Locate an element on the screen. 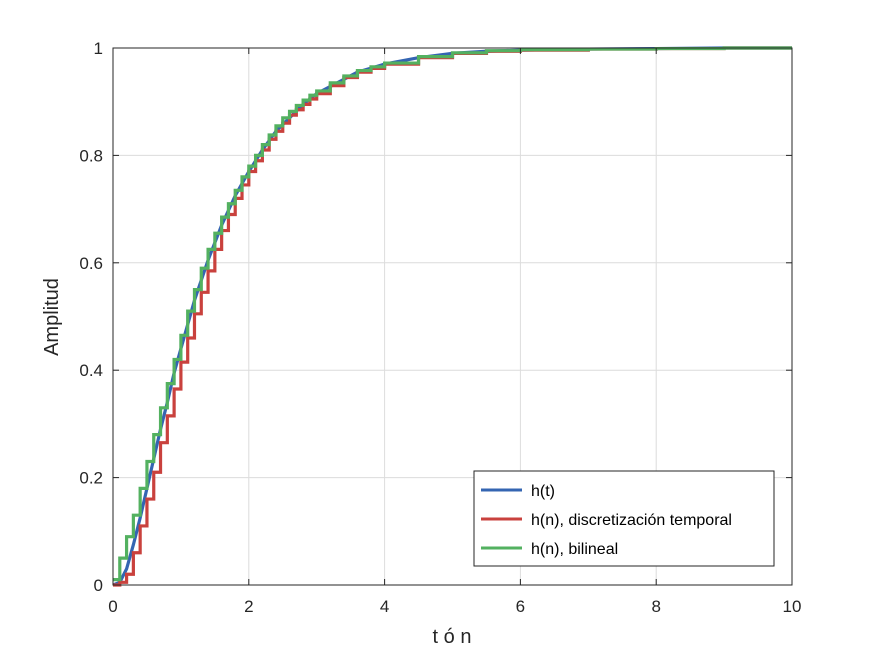  legend-label-h-t: h(t) is located at coordinates (543, 491).